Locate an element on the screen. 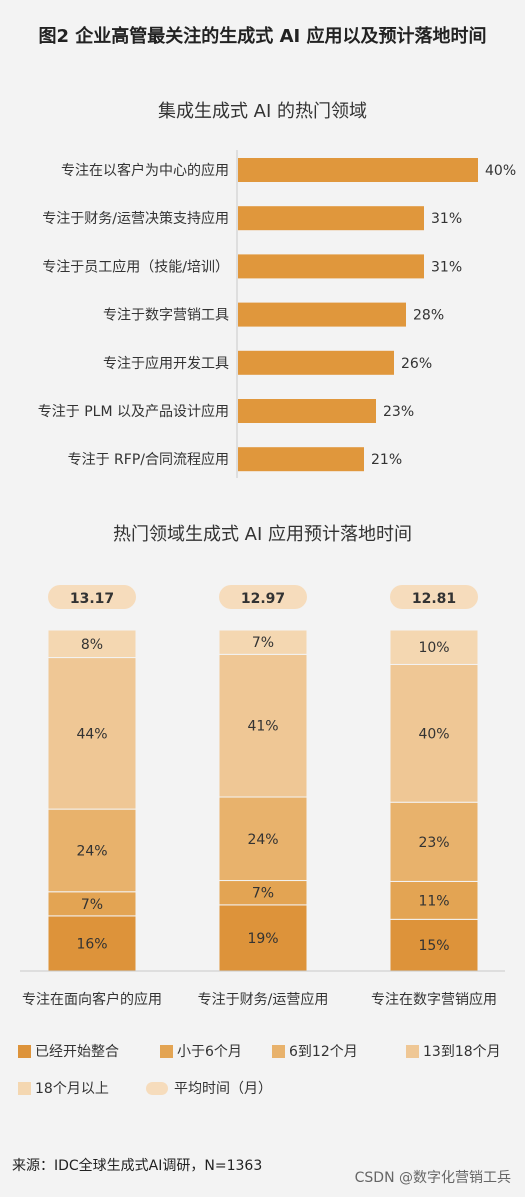 The height and width of the screenshot is (1197, 525). segment-value-label: 41% is located at coordinates (262, 727).